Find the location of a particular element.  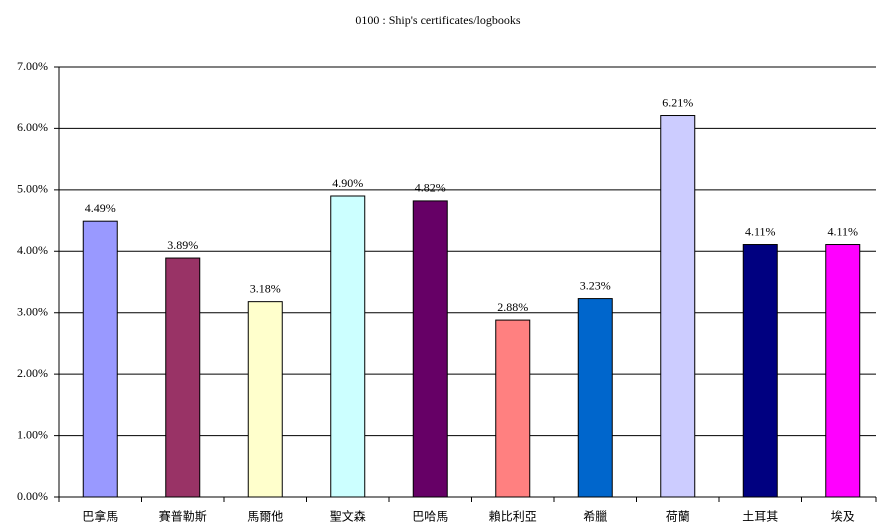

data-label: 3.23% is located at coordinates (595, 285).